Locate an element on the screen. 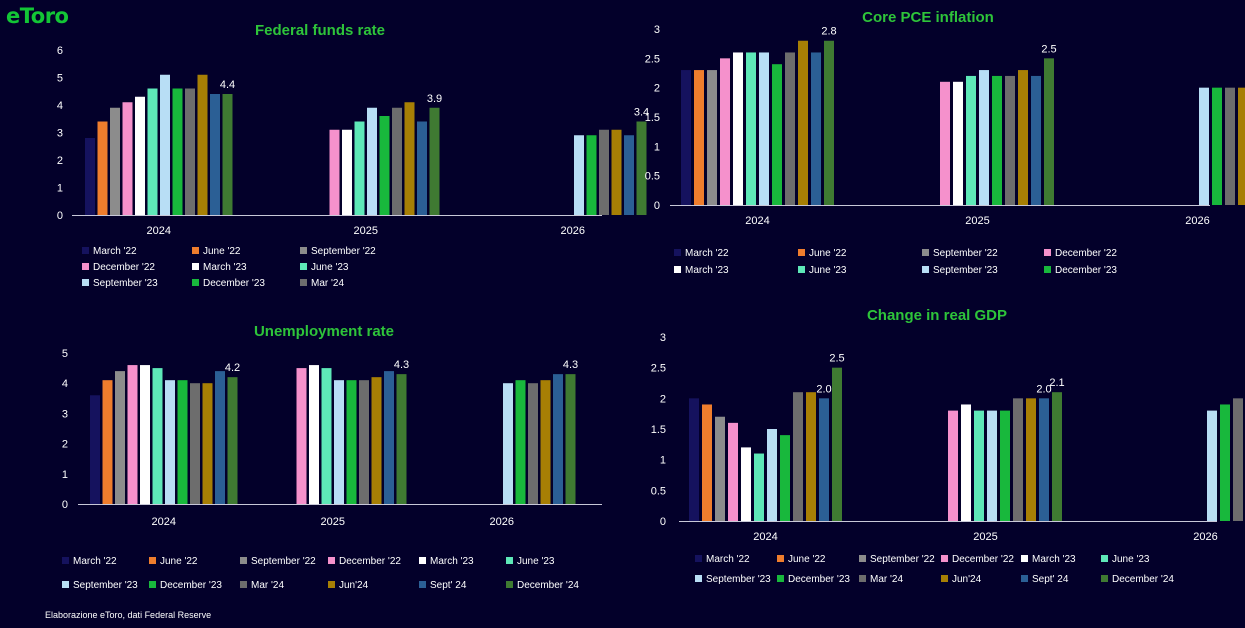 This screenshot has height=628, width=1245. data-label: 4.4 is located at coordinates (227, 85).